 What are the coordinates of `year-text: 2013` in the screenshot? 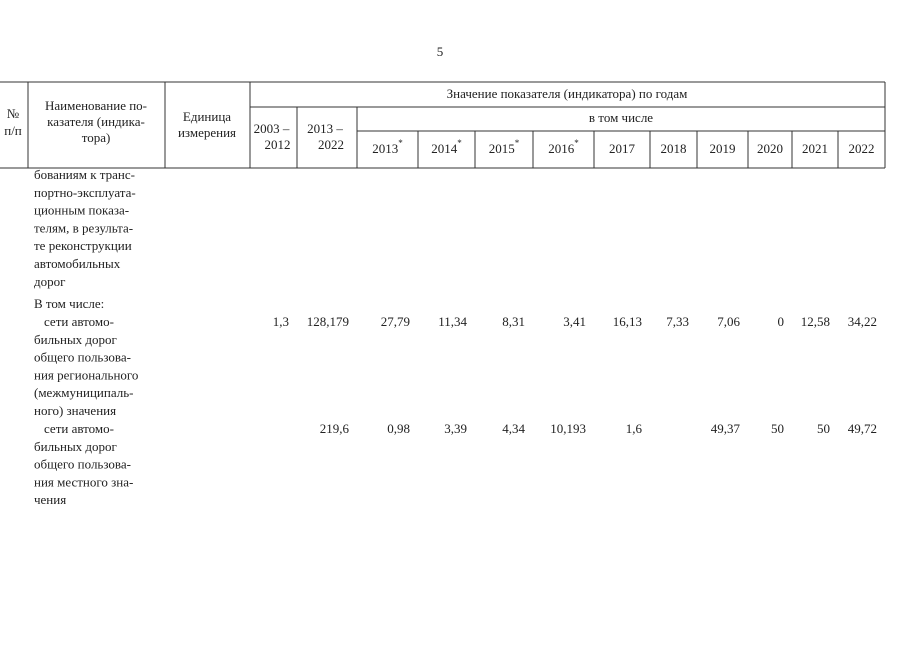 It's located at (385, 148).